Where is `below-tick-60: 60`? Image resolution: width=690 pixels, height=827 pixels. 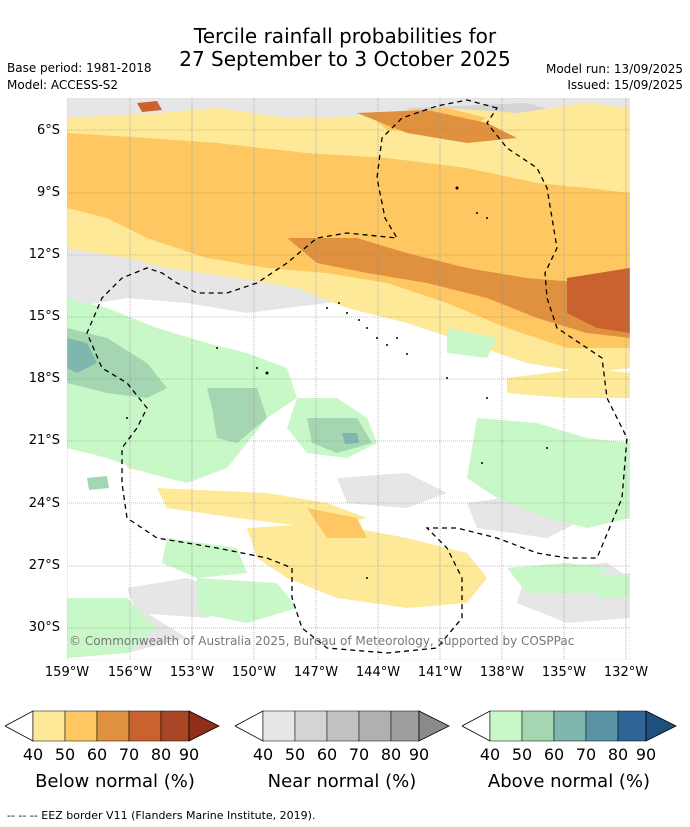 below-tick-60: 60 is located at coordinates (97, 754).